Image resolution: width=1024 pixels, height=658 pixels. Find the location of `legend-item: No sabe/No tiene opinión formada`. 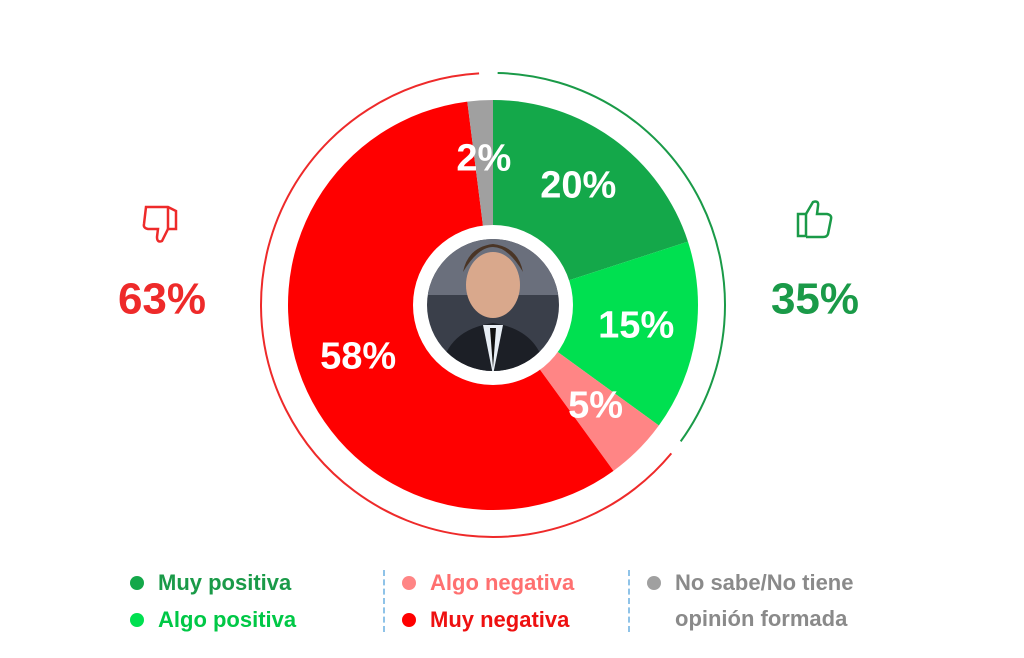

legend-item: No sabe/No tiene opinión formada is located at coordinates (777, 601).